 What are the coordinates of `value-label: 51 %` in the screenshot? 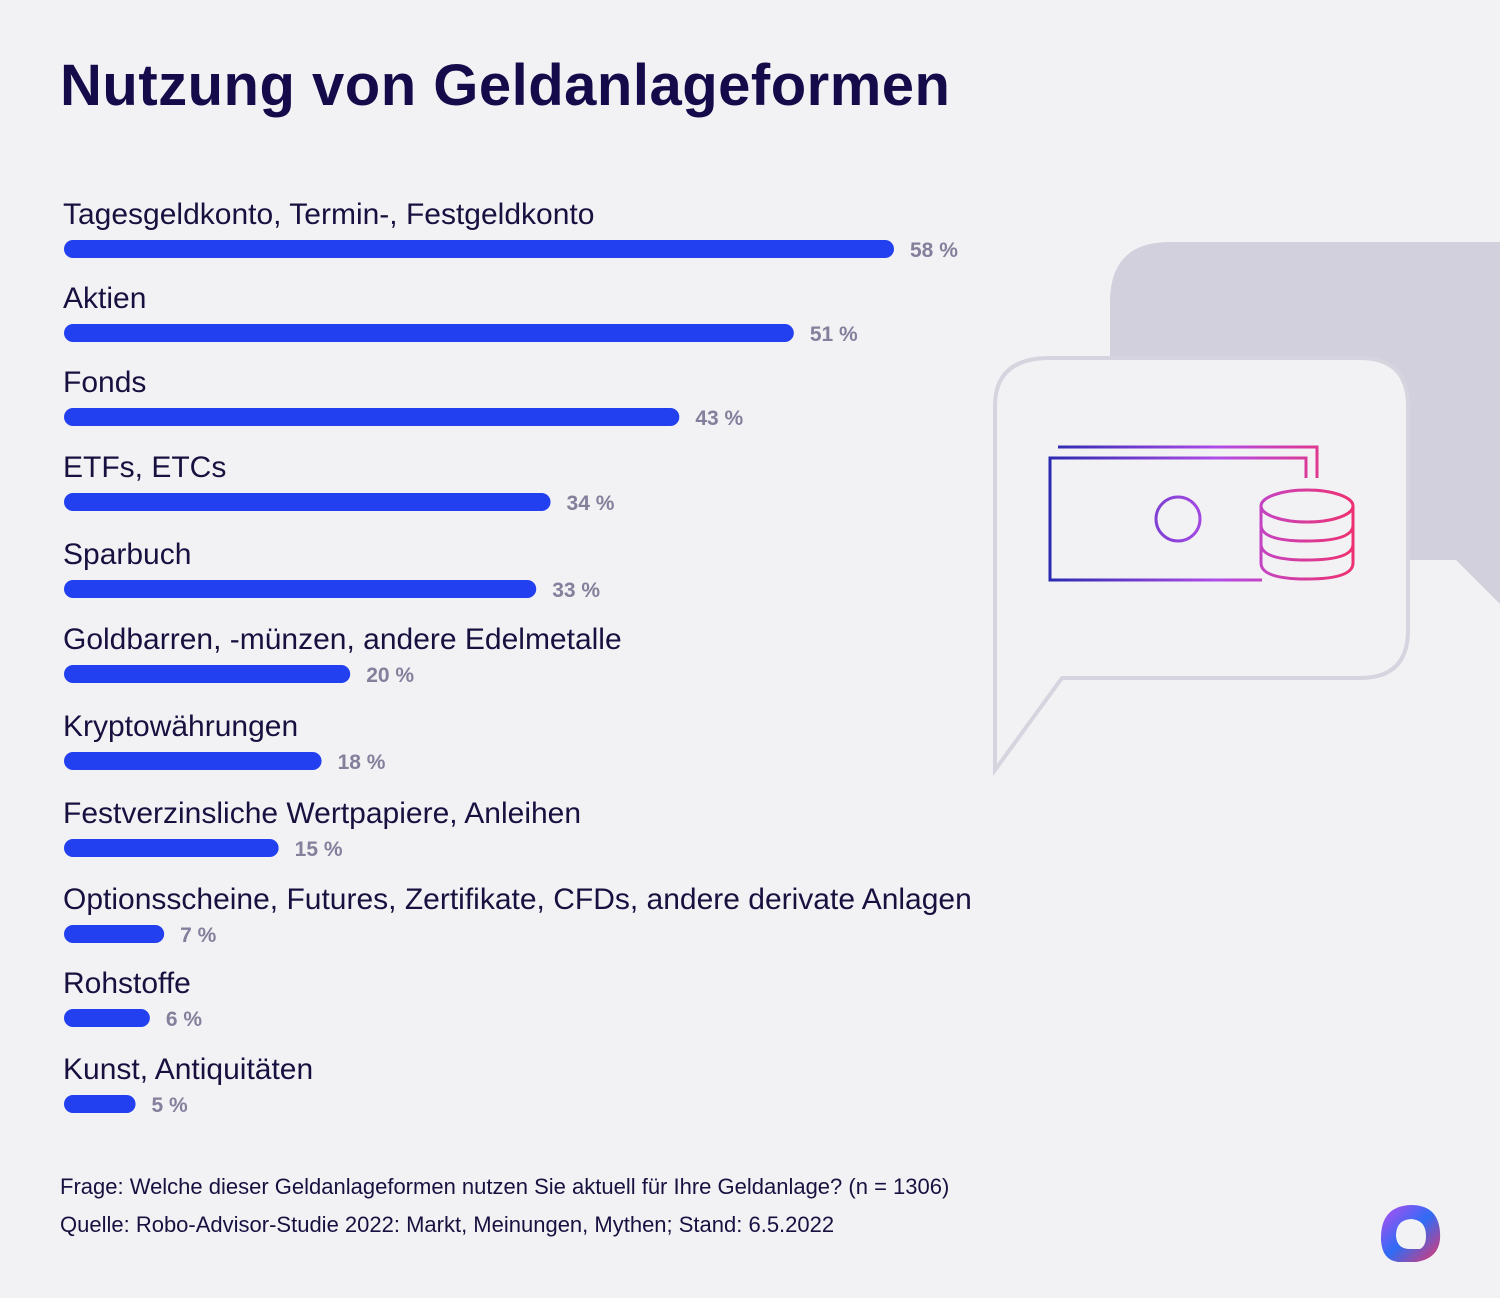 It's located at (834, 334).